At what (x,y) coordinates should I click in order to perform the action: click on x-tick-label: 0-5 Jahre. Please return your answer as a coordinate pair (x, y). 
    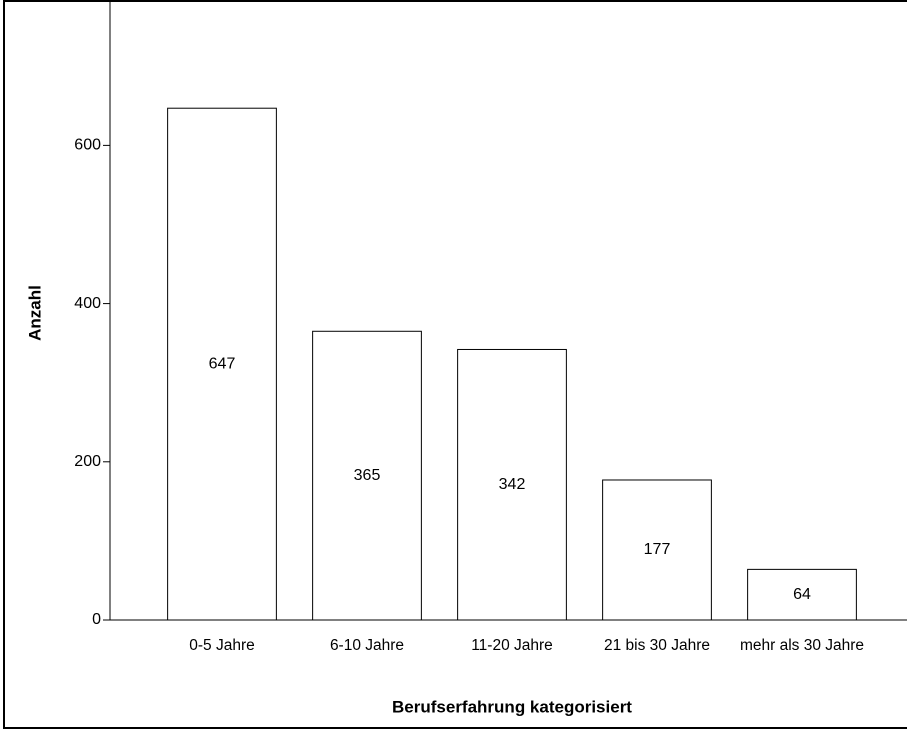
    Looking at the image, I should click on (222, 645).